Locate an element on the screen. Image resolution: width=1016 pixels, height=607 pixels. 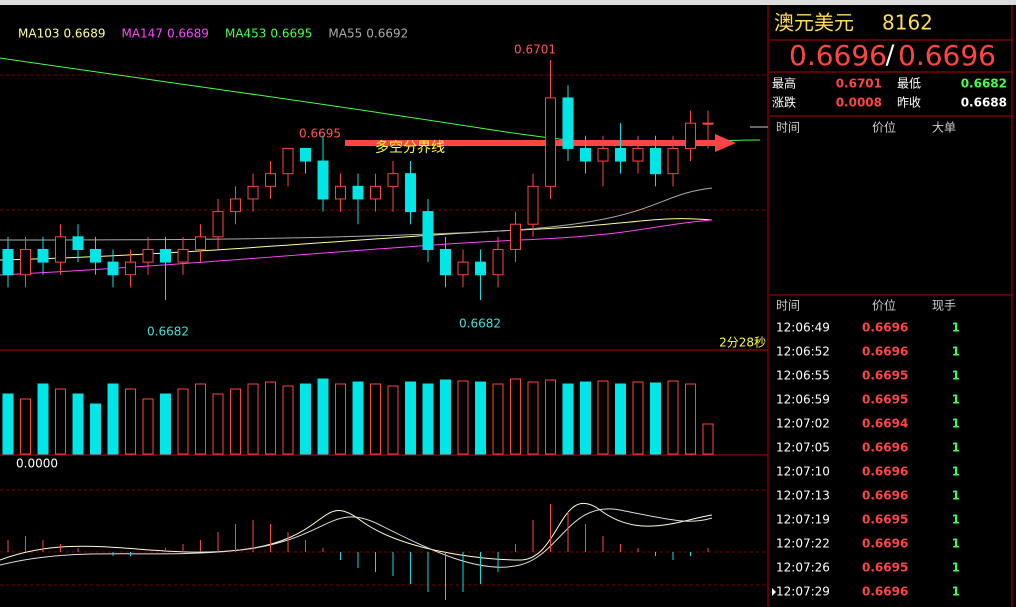
symbol-code: 8162 is located at coordinates (907, 23).